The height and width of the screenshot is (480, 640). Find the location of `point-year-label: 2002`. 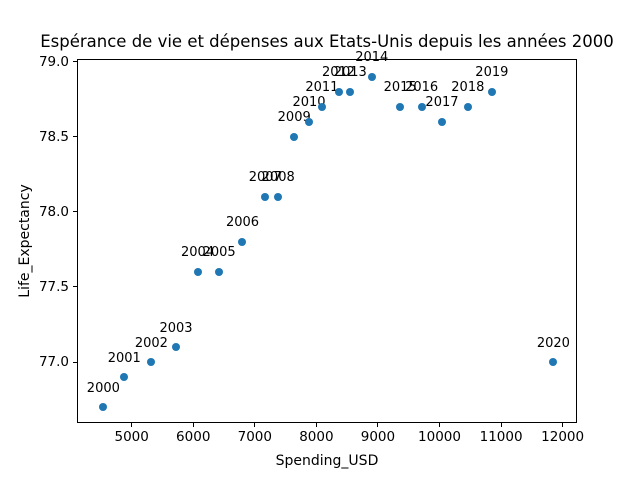

point-year-label: 2002 is located at coordinates (151, 343).